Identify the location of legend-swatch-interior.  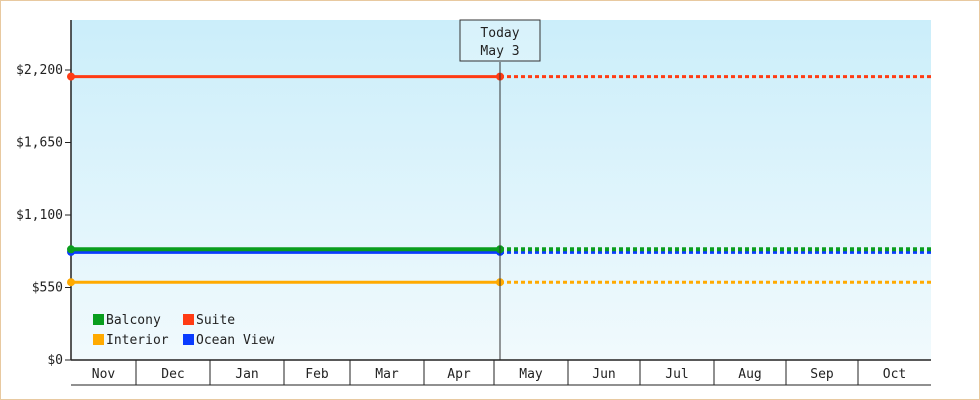
(98, 339).